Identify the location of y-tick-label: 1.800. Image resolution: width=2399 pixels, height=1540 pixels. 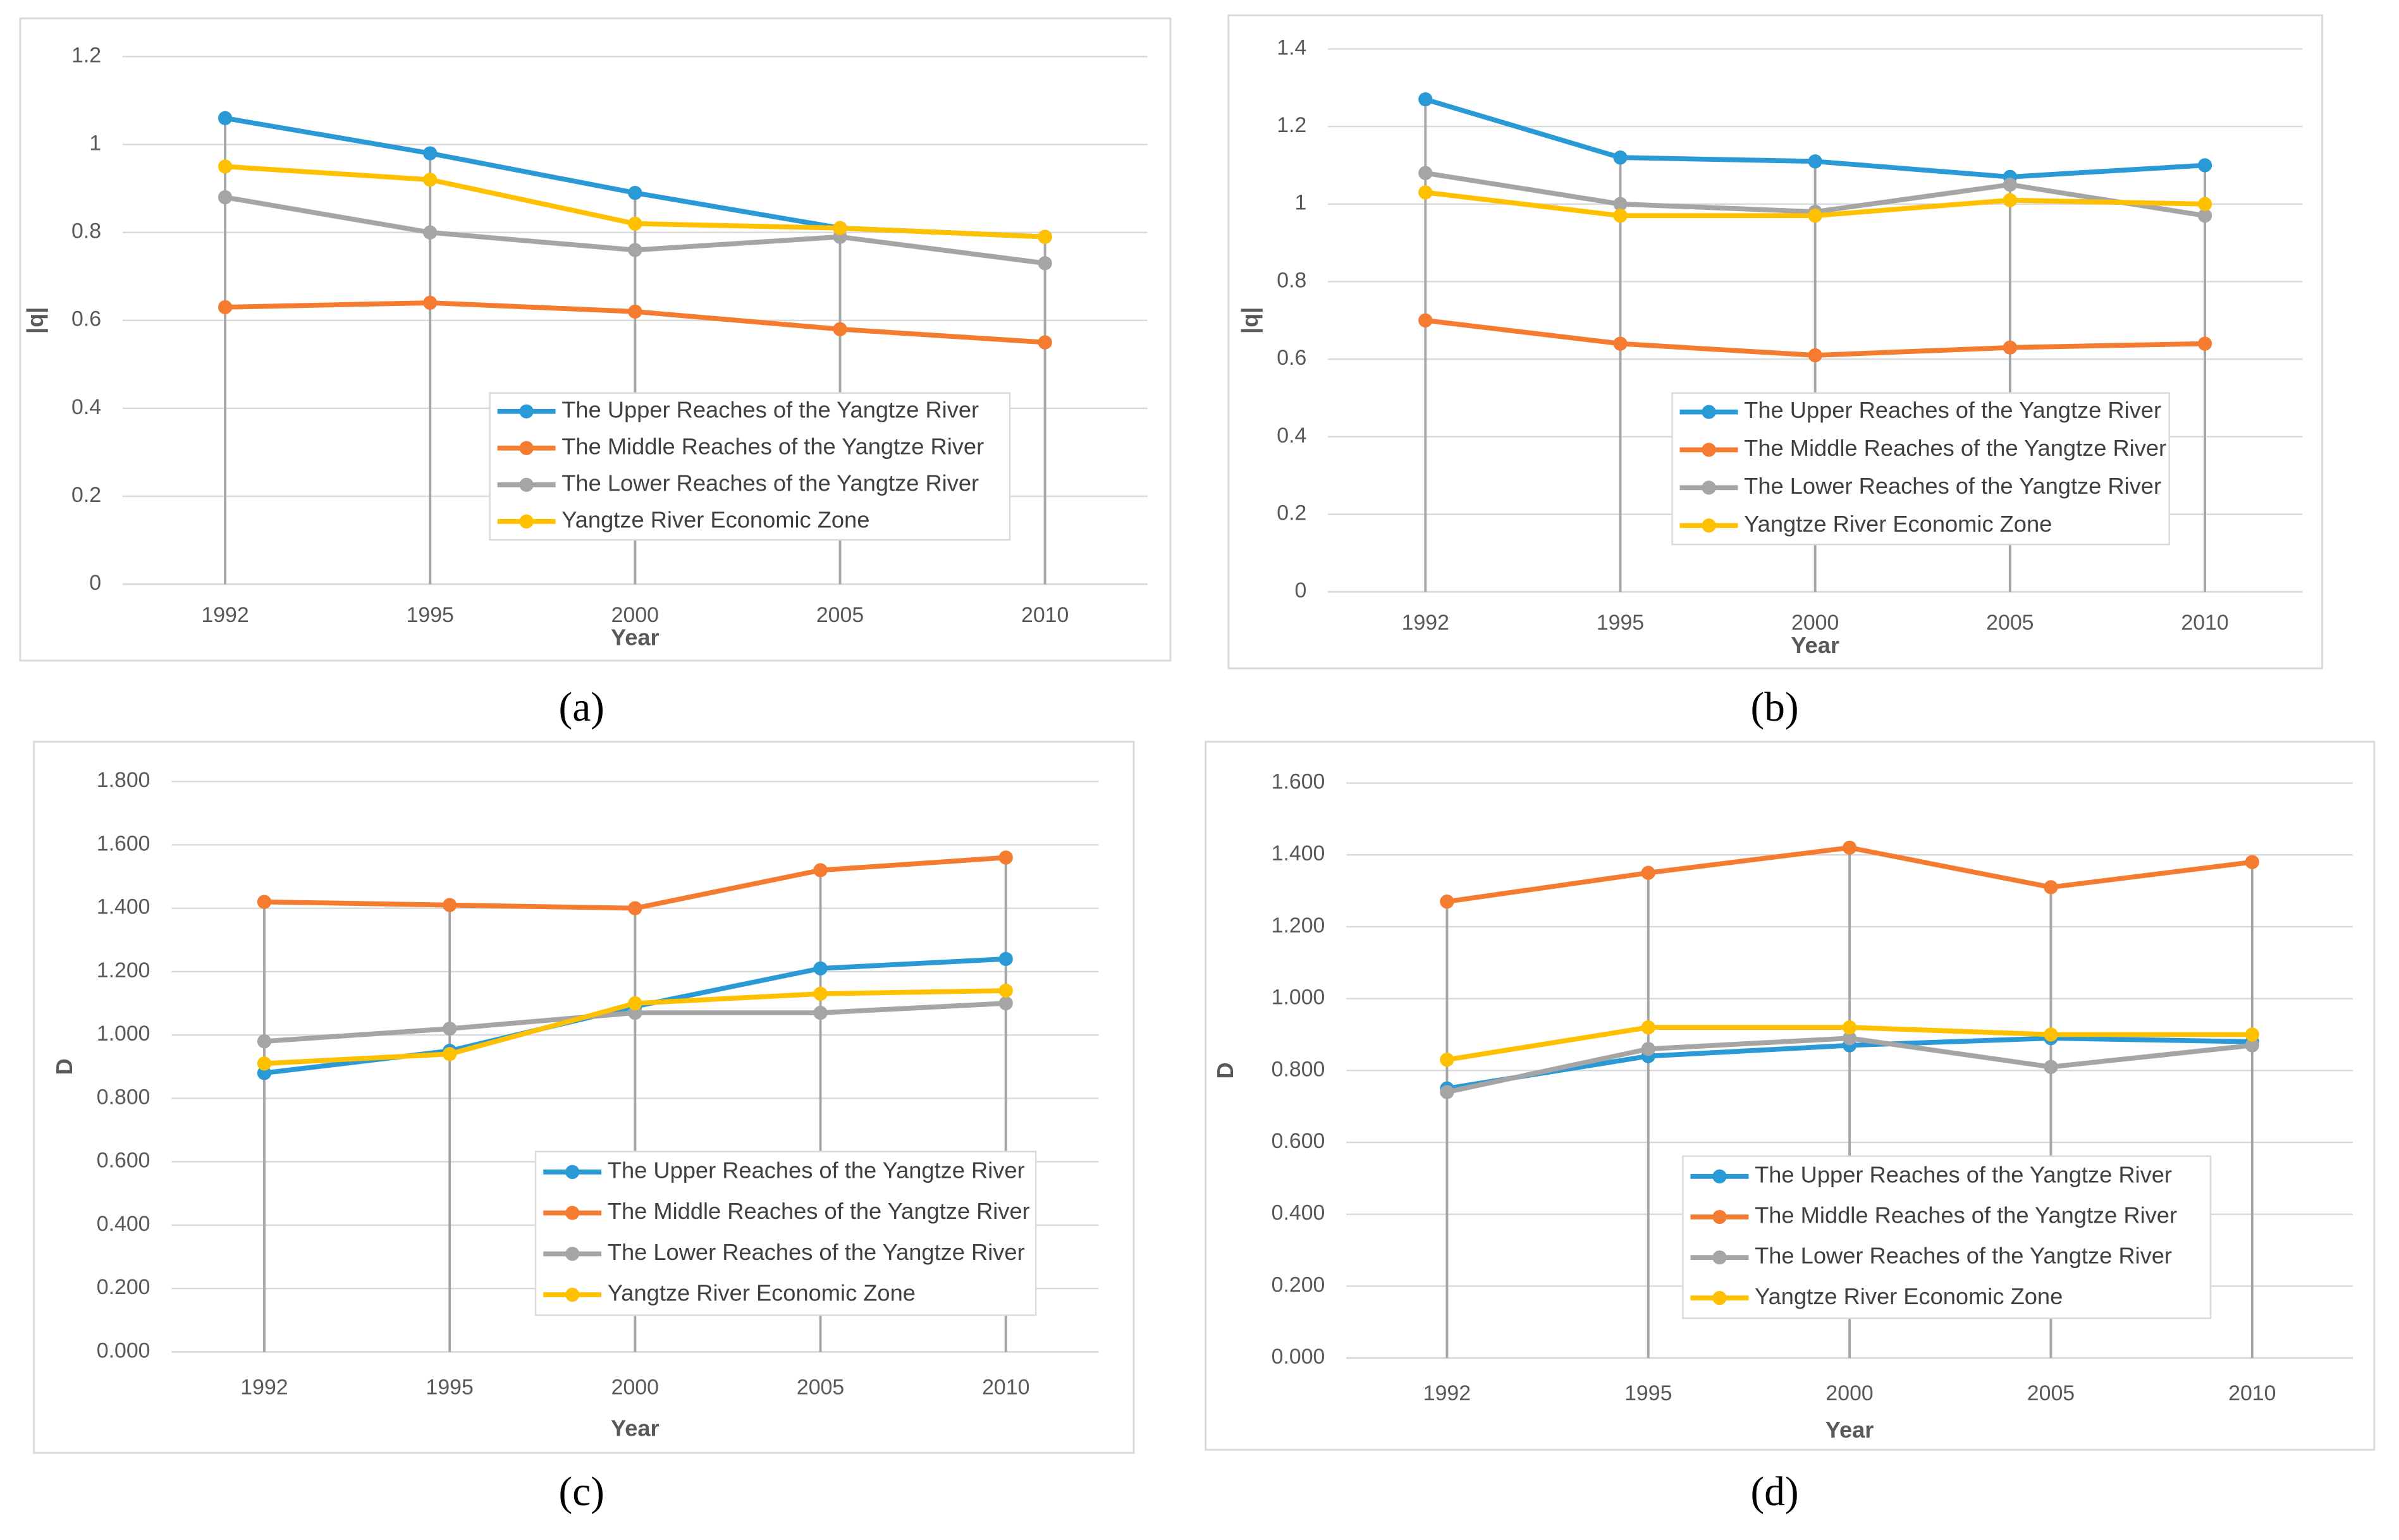
(124, 780).